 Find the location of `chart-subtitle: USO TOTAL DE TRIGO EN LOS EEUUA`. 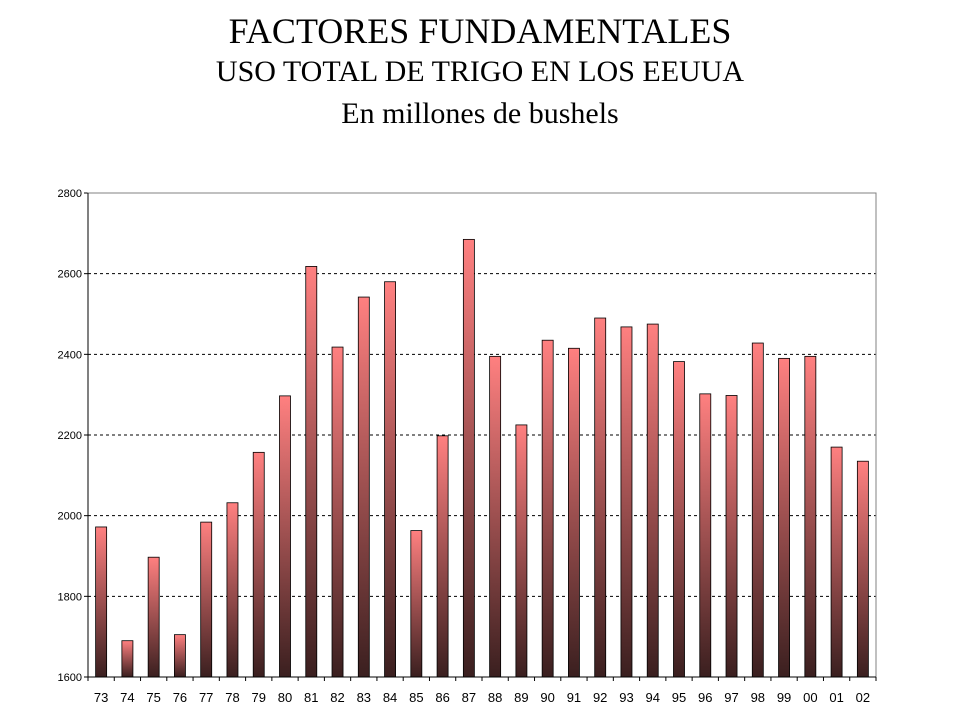

chart-subtitle: USO TOTAL DE TRIGO EN LOS EEUUA is located at coordinates (480, 71).